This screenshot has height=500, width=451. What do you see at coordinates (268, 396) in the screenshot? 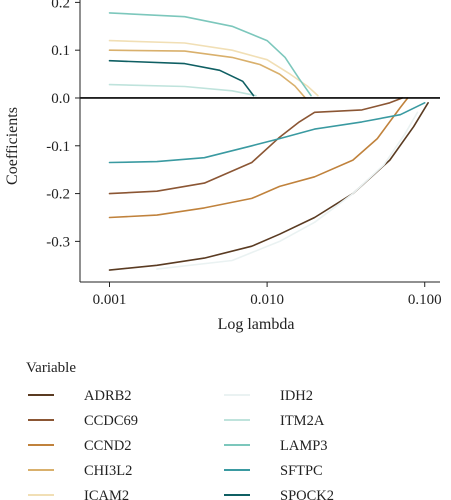
I see `legend-item-idh2: IDH2` at bounding box center [268, 396].